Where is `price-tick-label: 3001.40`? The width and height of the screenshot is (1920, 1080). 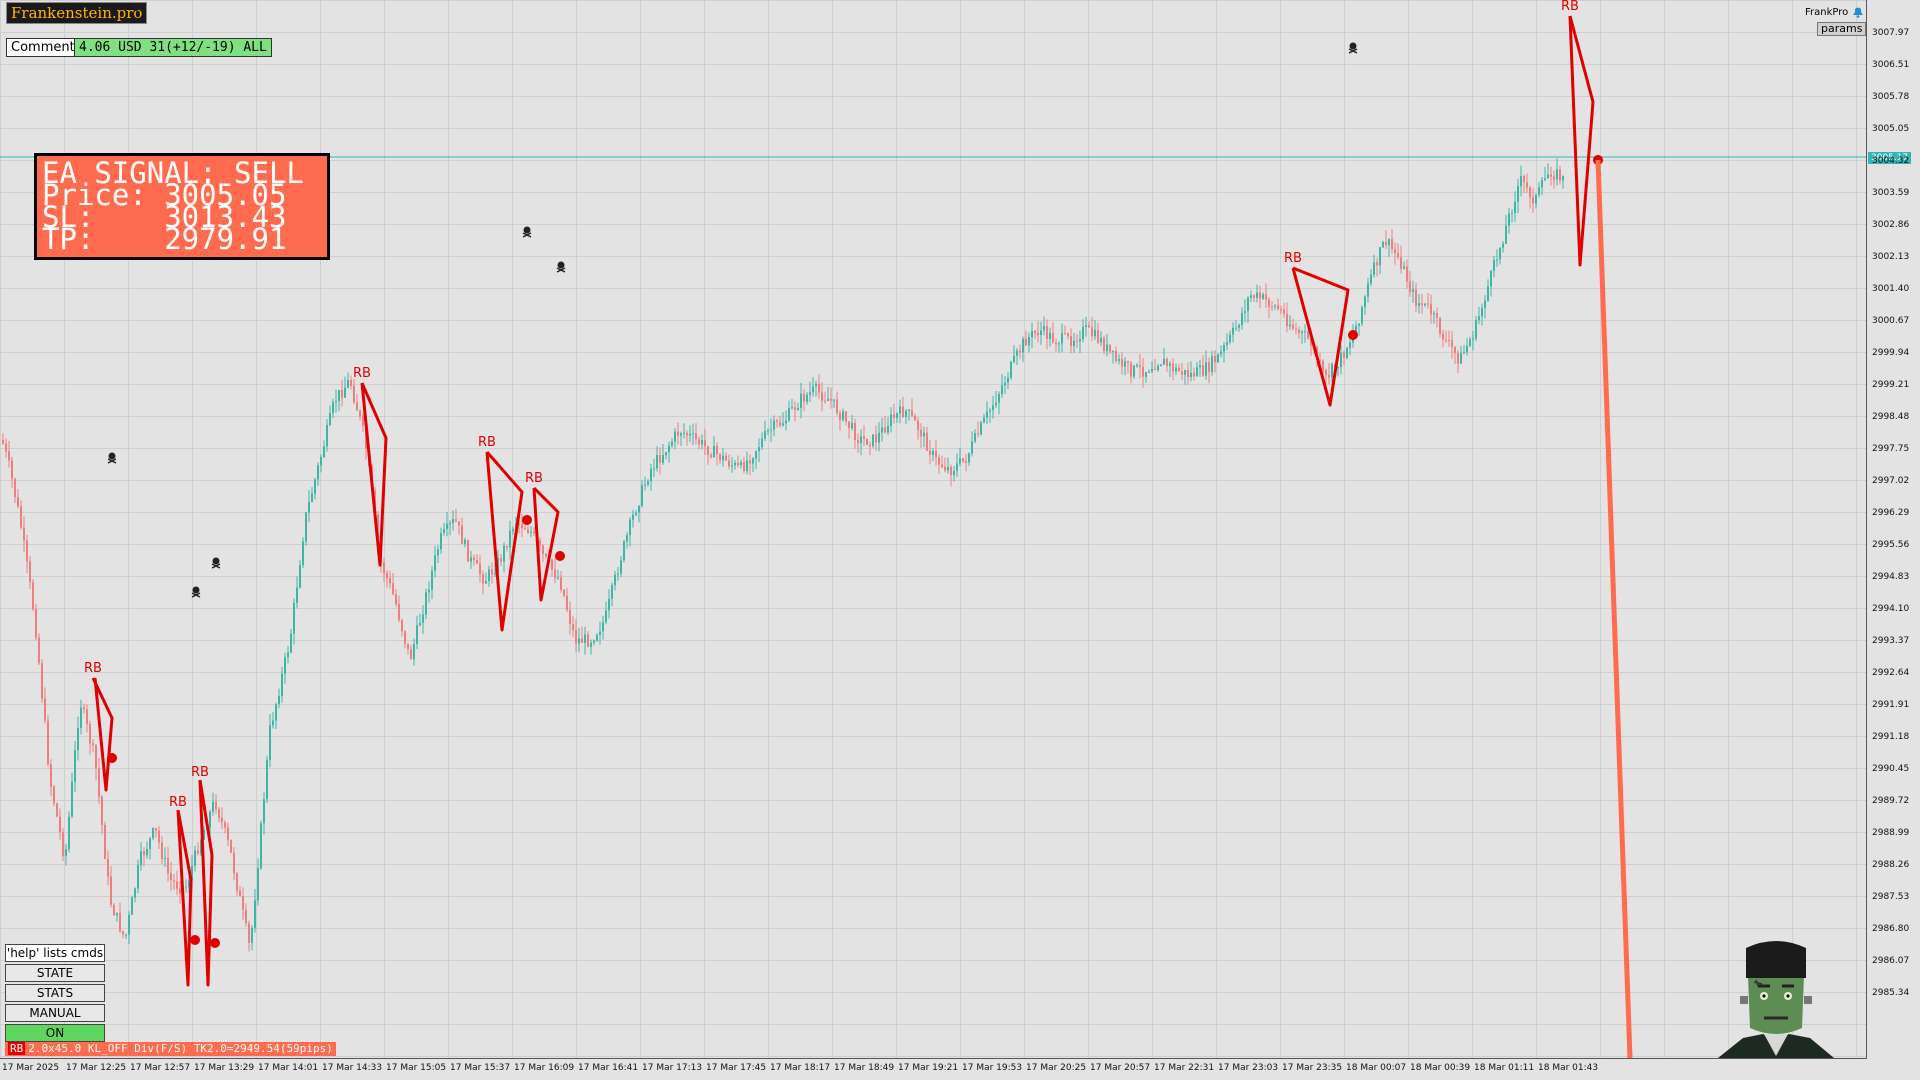
price-tick-label: 3001.40 is located at coordinates (1891, 289).